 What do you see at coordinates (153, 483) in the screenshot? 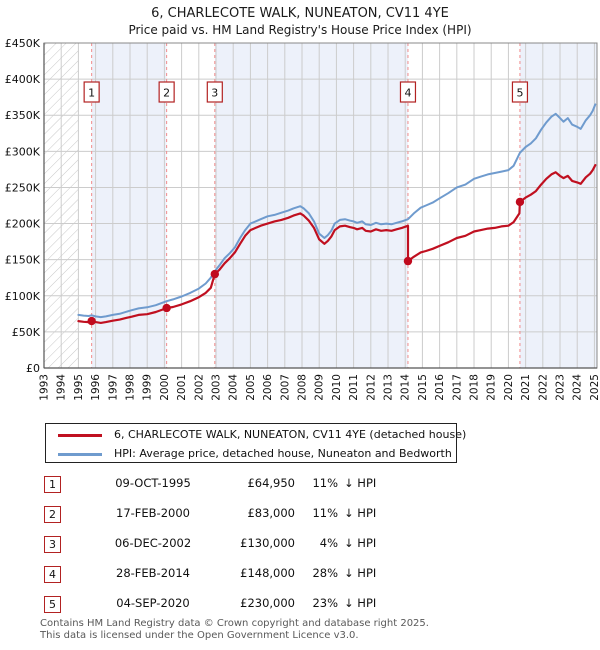
I see `row-date: 09-OCT-1995` at bounding box center [153, 483].